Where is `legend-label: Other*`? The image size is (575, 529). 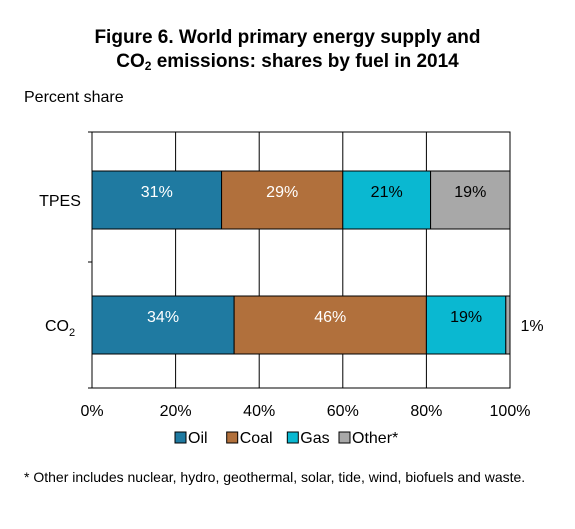 legend-label: Other* is located at coordinates (375, 438).